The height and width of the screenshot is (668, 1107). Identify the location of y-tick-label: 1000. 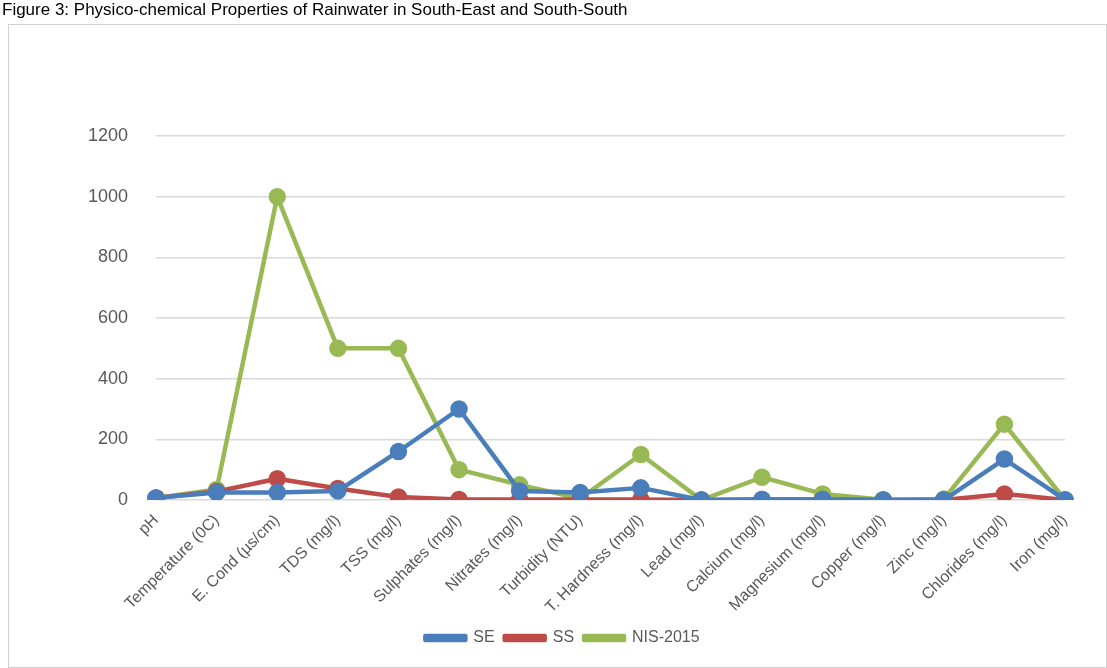
(108, 195).